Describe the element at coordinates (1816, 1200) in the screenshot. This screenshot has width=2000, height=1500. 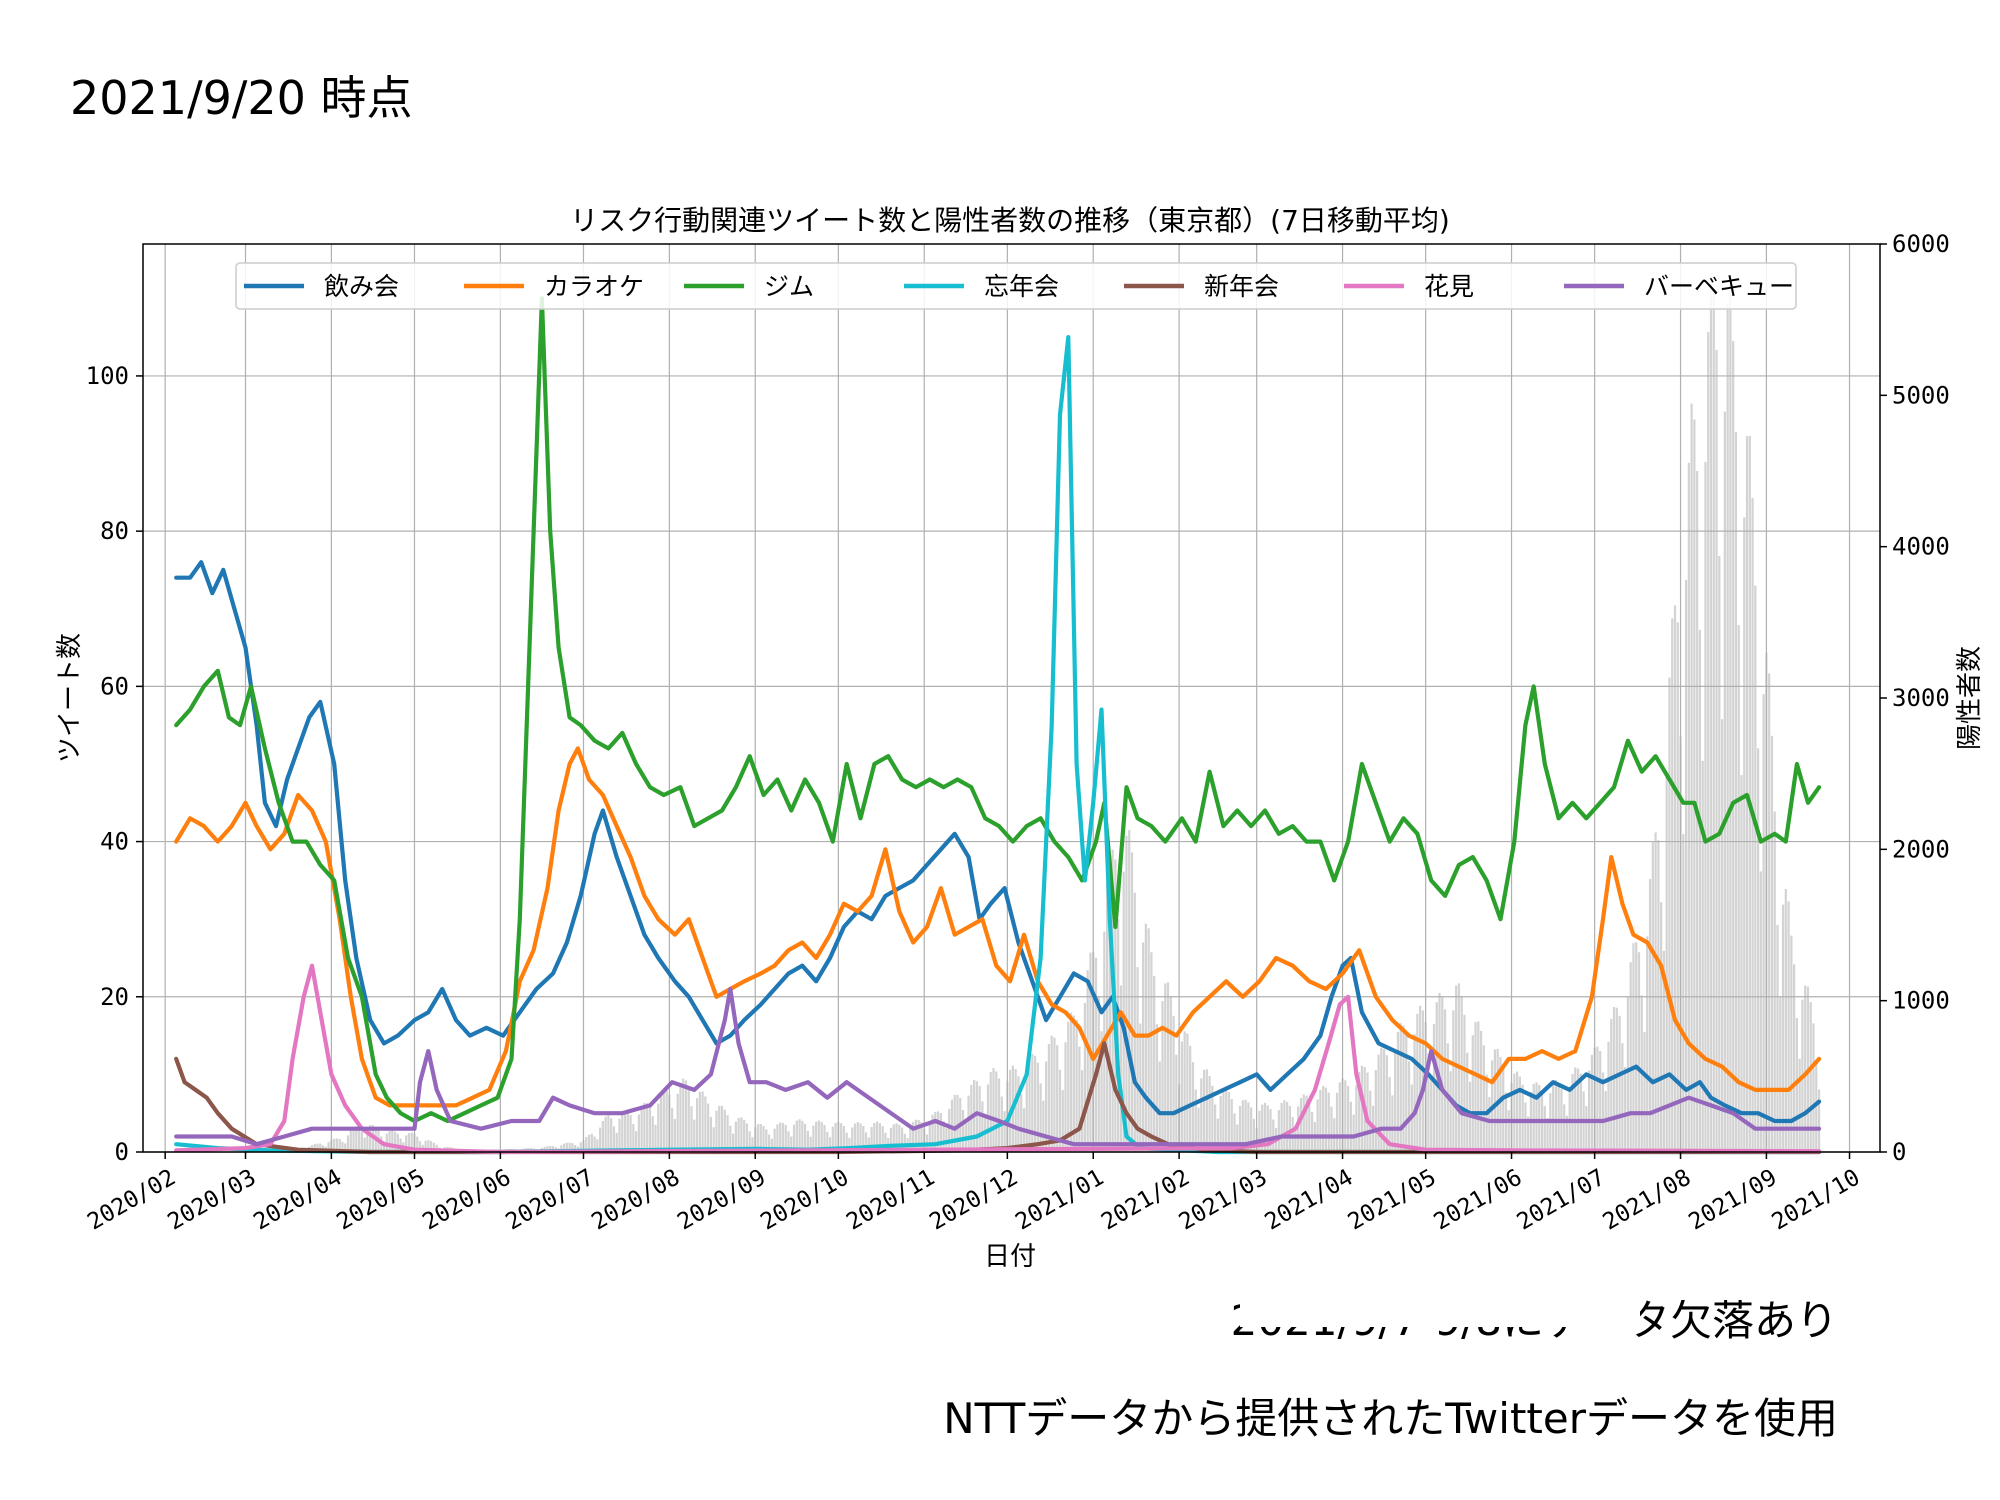
I see `x-tick-label: 2021/10` at that location.